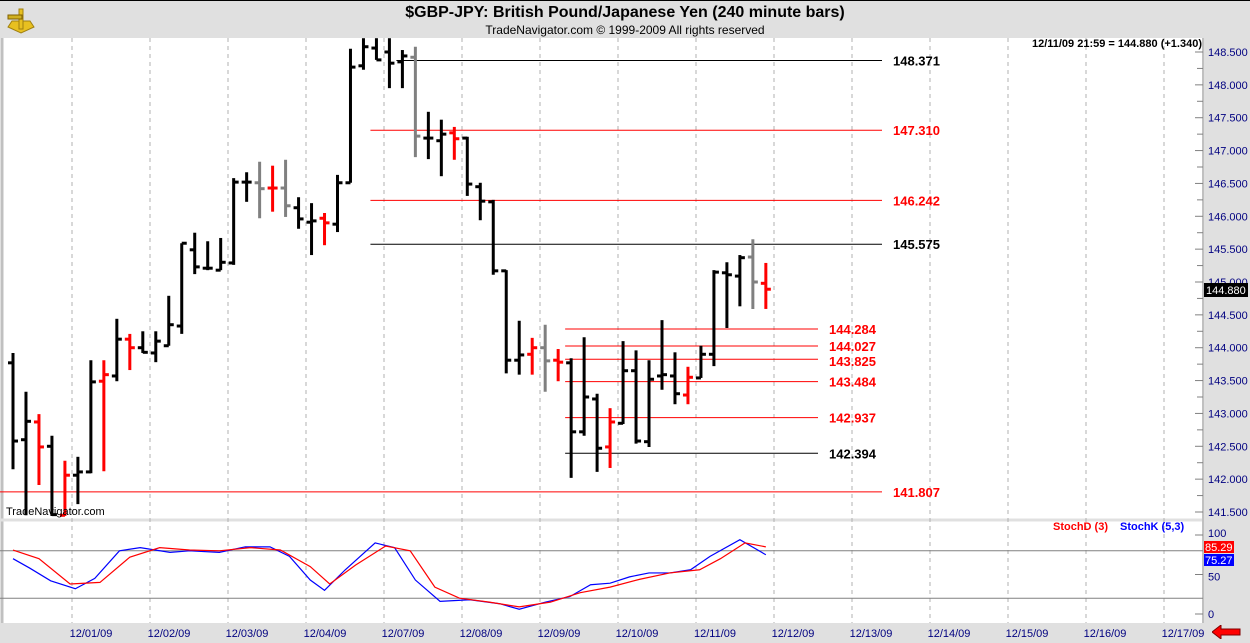 The width and height of the screenshot is (1250, 643). Describe the element at coordinates (1228, 480) in the screenshot. I see `y-tick-label: 142.000` at that location.